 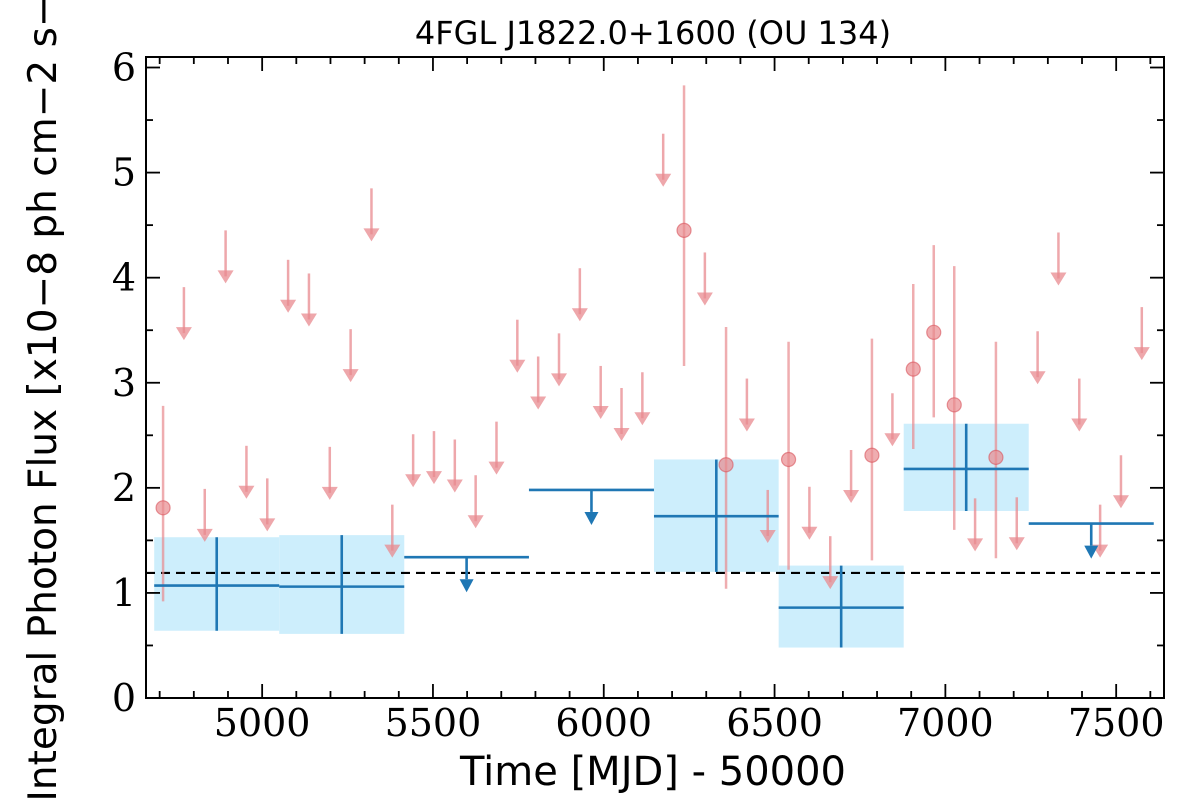 What do you see at coordinates (124, 593) in the screenshot?
I see `y-tick-label: 1` at bounding box center [124, 593].